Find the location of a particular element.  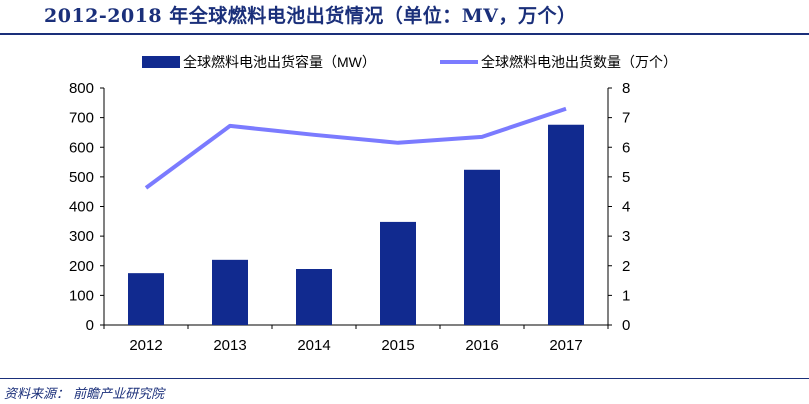

x-tick-label: 2017 is located at coordinates (565, 345).